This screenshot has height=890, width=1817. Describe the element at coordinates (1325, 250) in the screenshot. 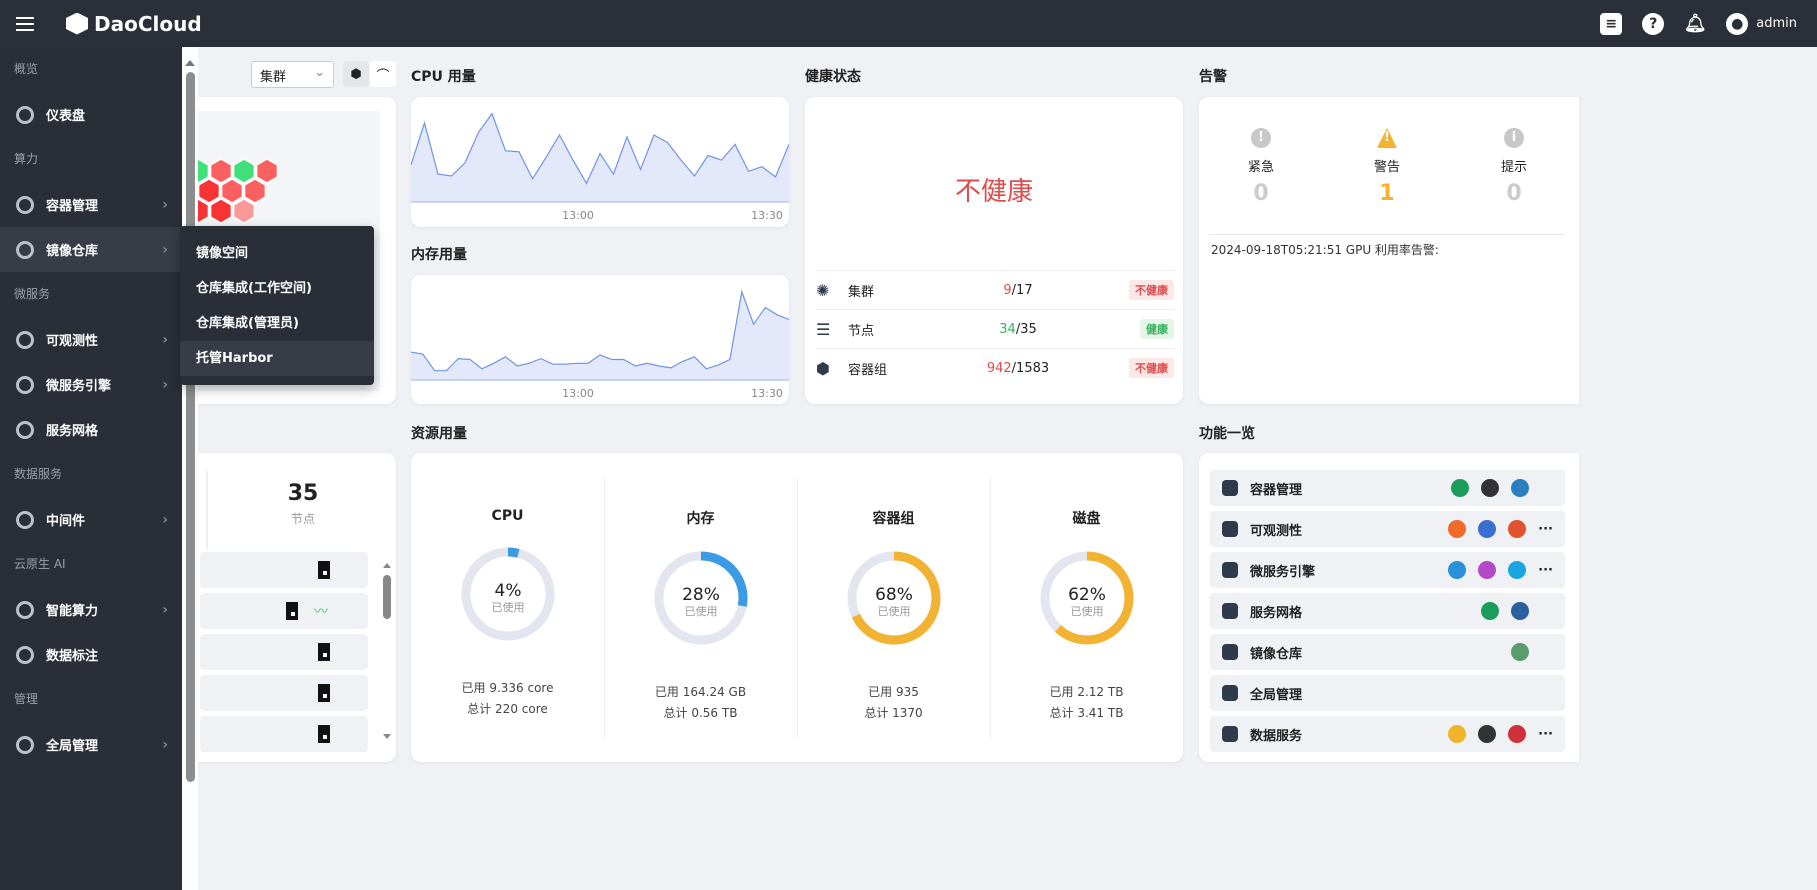

I see `latest-alert: 2024-09-18T05:21:51 GPU 利用率告警:` at that location.